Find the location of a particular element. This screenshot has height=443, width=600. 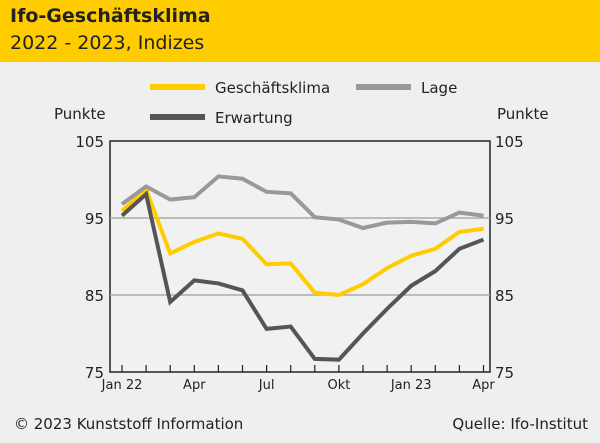

header-band: Ifo-Geschäftsklima 2022 - 2023, Indizes is located at coordinates (300, 31).